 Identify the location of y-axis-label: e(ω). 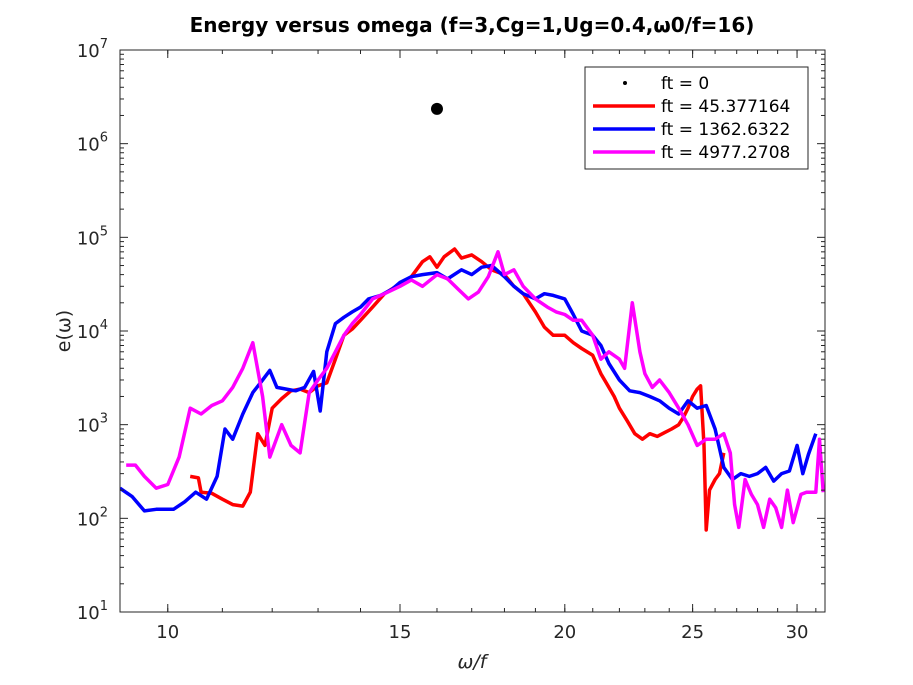
(64, 331).